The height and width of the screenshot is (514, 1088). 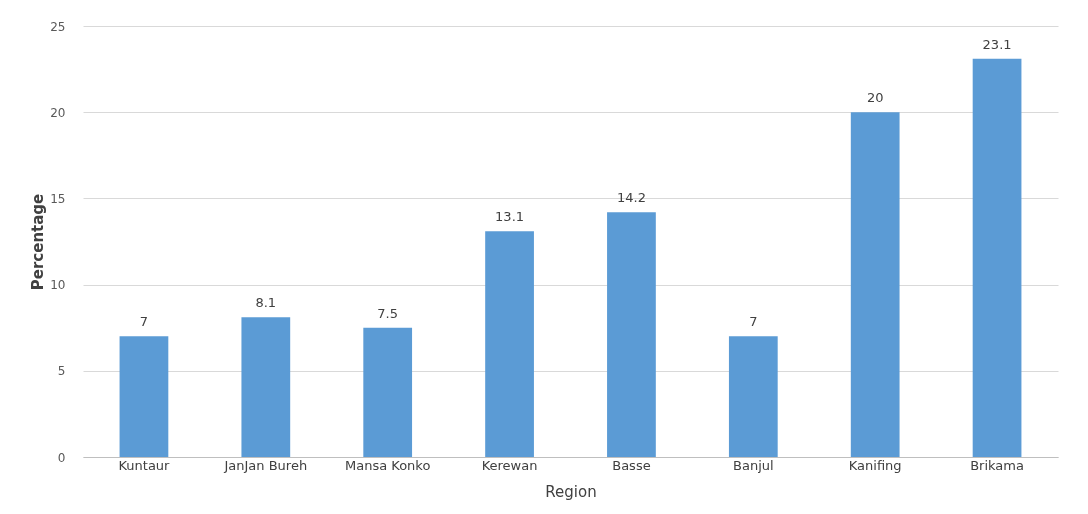 What do you see at coordinates (753, 465) in the screenshot?
I see `x-tick-label: Banjul` at bounding box center [753, 465].